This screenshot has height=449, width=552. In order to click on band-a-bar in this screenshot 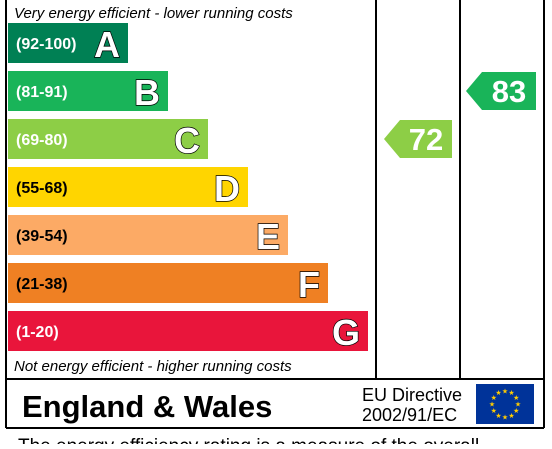, I will do `click(68, 43)`.